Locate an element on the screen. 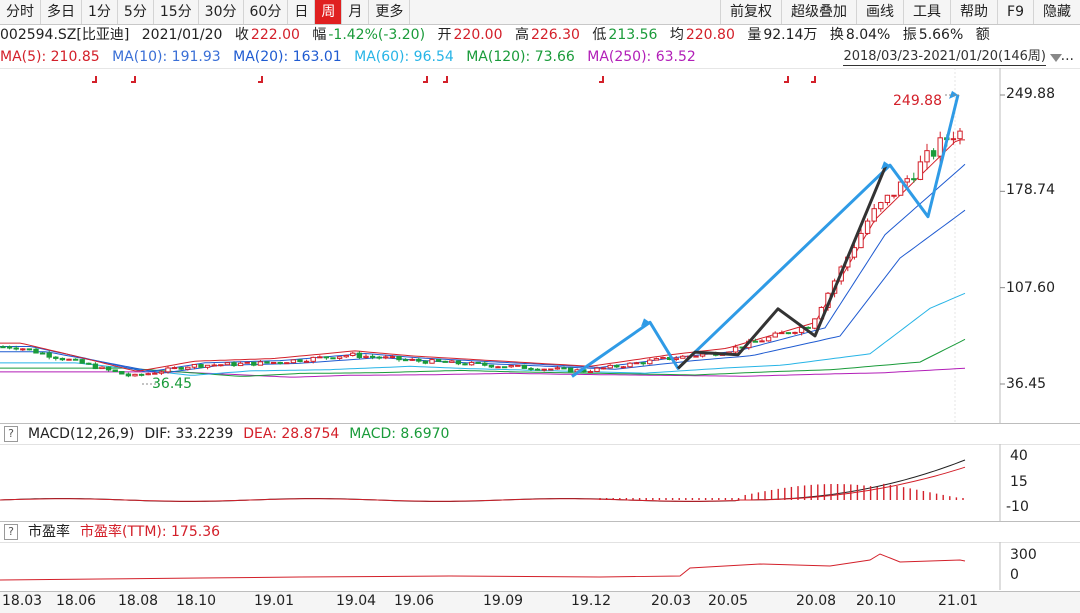 The width and height of the screenshot is (1080, 613). macd-title: MACD(12,26,9) is located at coordinates (81, 434).